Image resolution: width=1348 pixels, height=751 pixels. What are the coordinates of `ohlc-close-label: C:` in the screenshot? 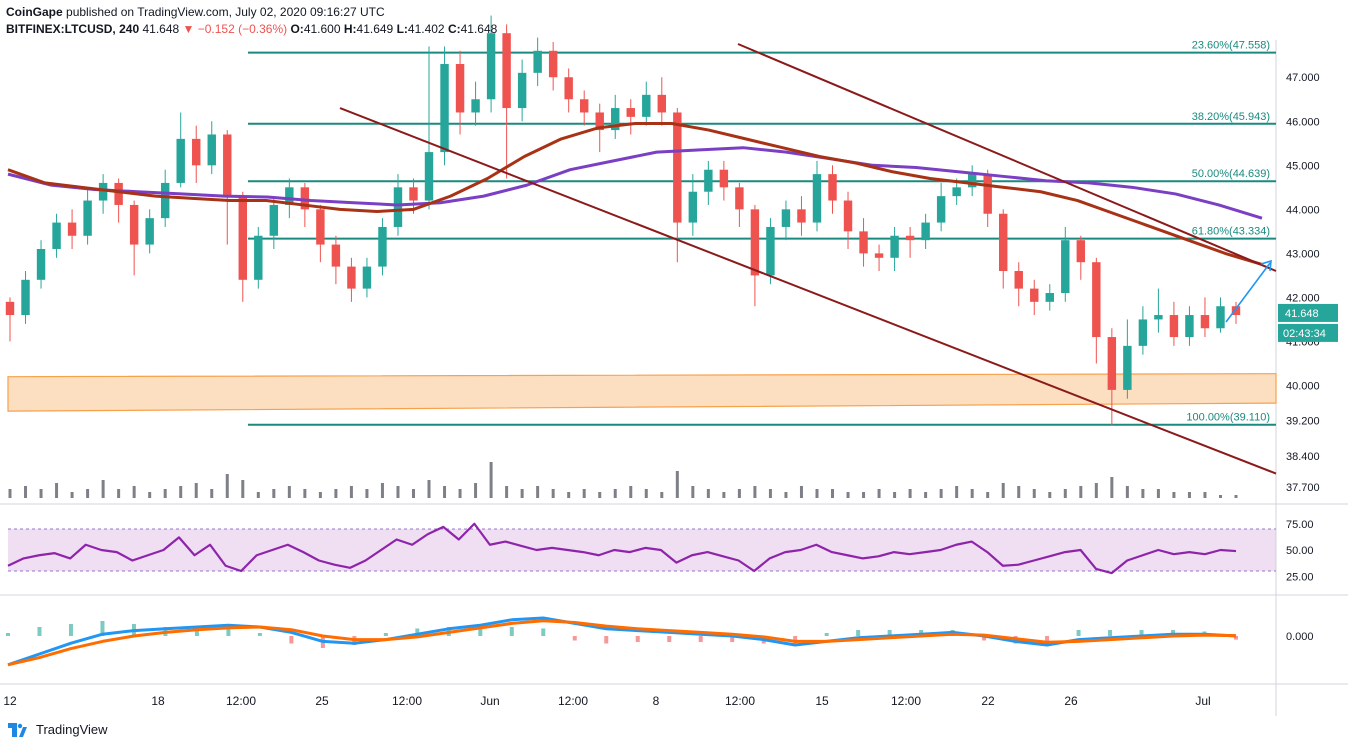 It's located at (454, 29).